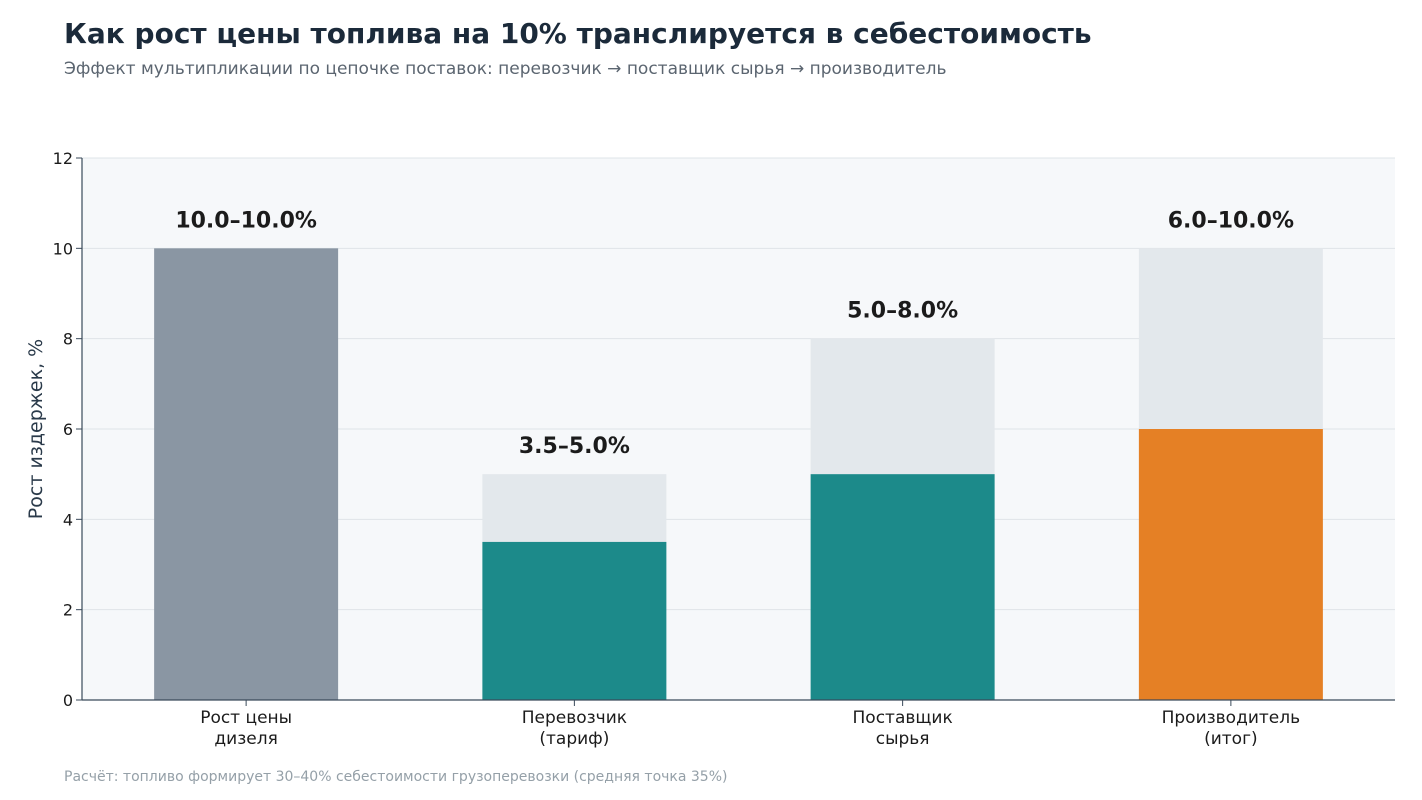  What do you see at coordinates (903, 718) in the screenshot?
I see `x-tick-label: Поставщик` at bounding box center [903, 718].